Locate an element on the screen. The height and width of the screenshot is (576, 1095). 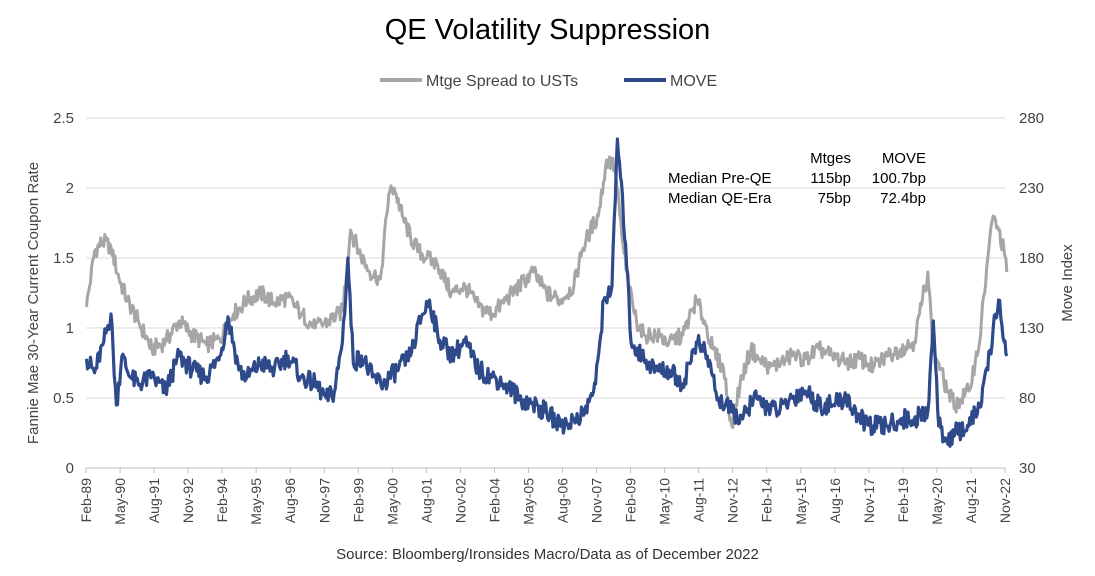
legend: Mtge Spread to USTs MOVE is located at coordinates (548, 81).